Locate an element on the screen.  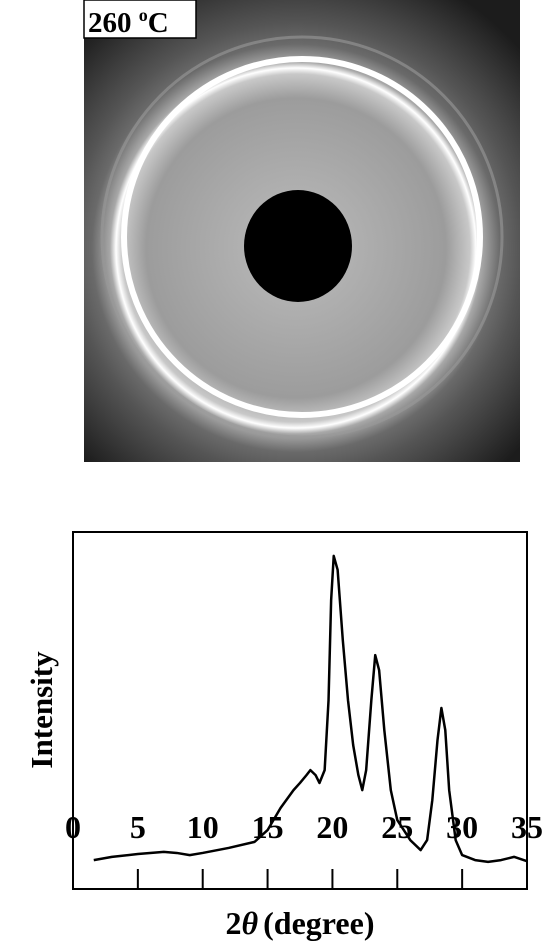
x-axis-label: 2θ (degree) is located at coordinates (300, 923).